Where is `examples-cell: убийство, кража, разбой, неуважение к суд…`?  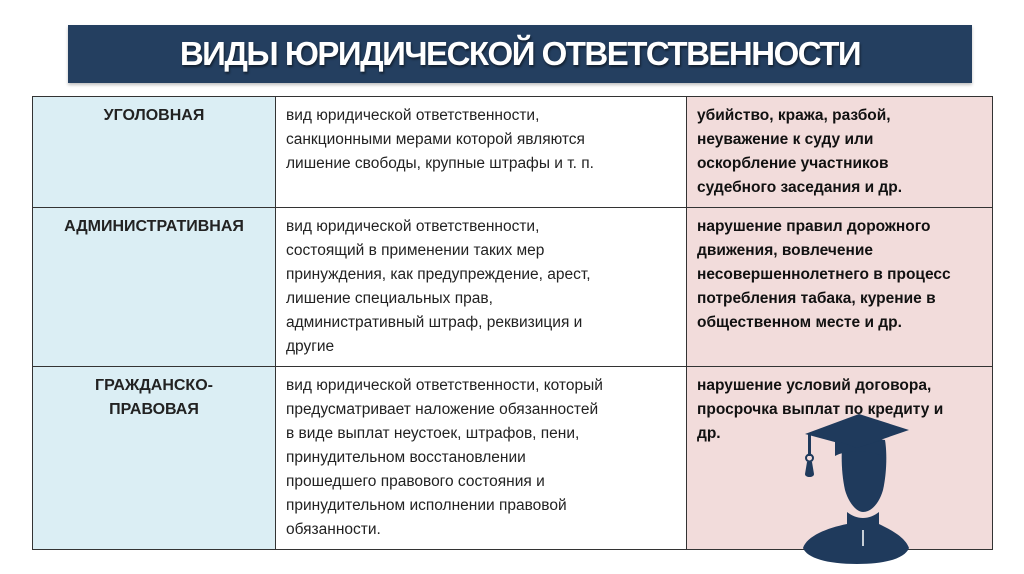 examples-cell: убийство, кража, разбой, неуважение к суд… is located at coordinates (839, 152).